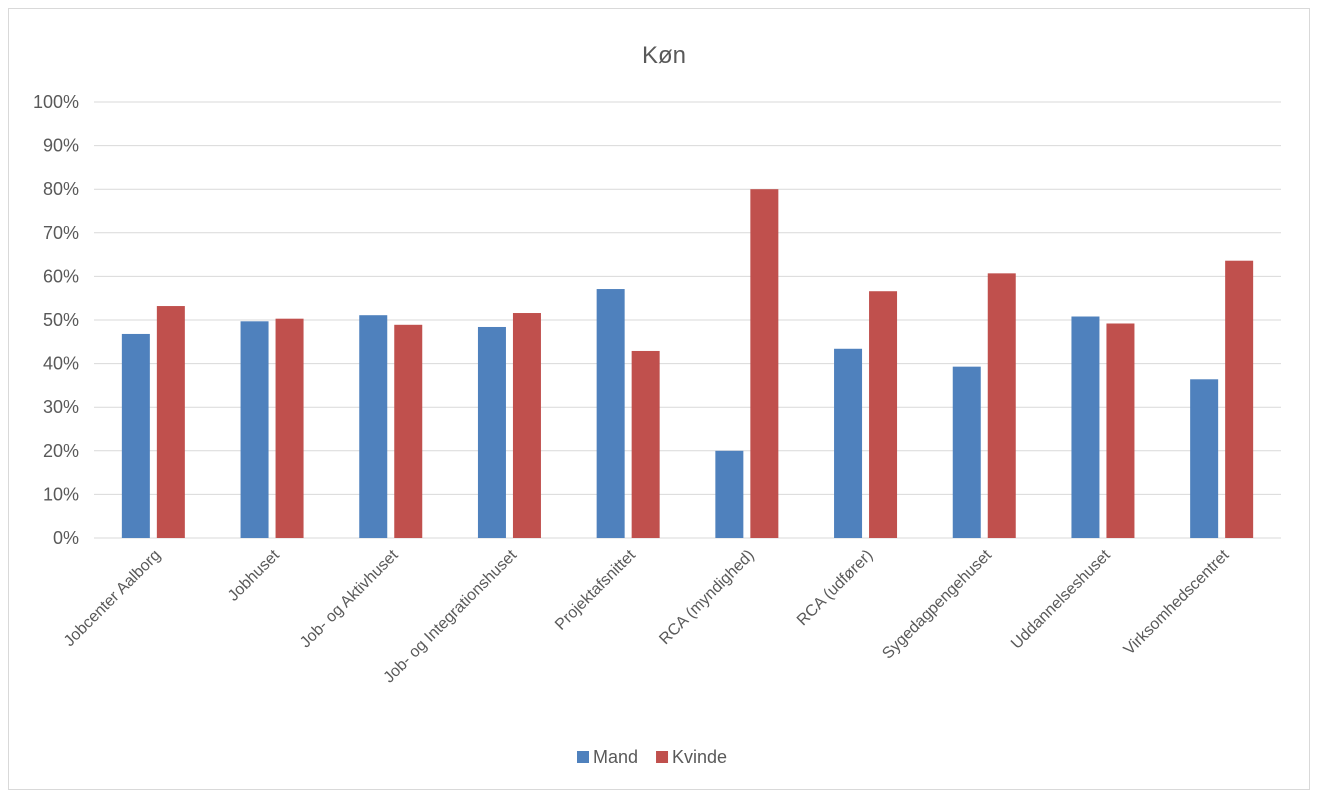  What do you see at coordinates (583, 757) in the screenshot?
I see `legend-swatch-mand` at bounding box center [583, 757].